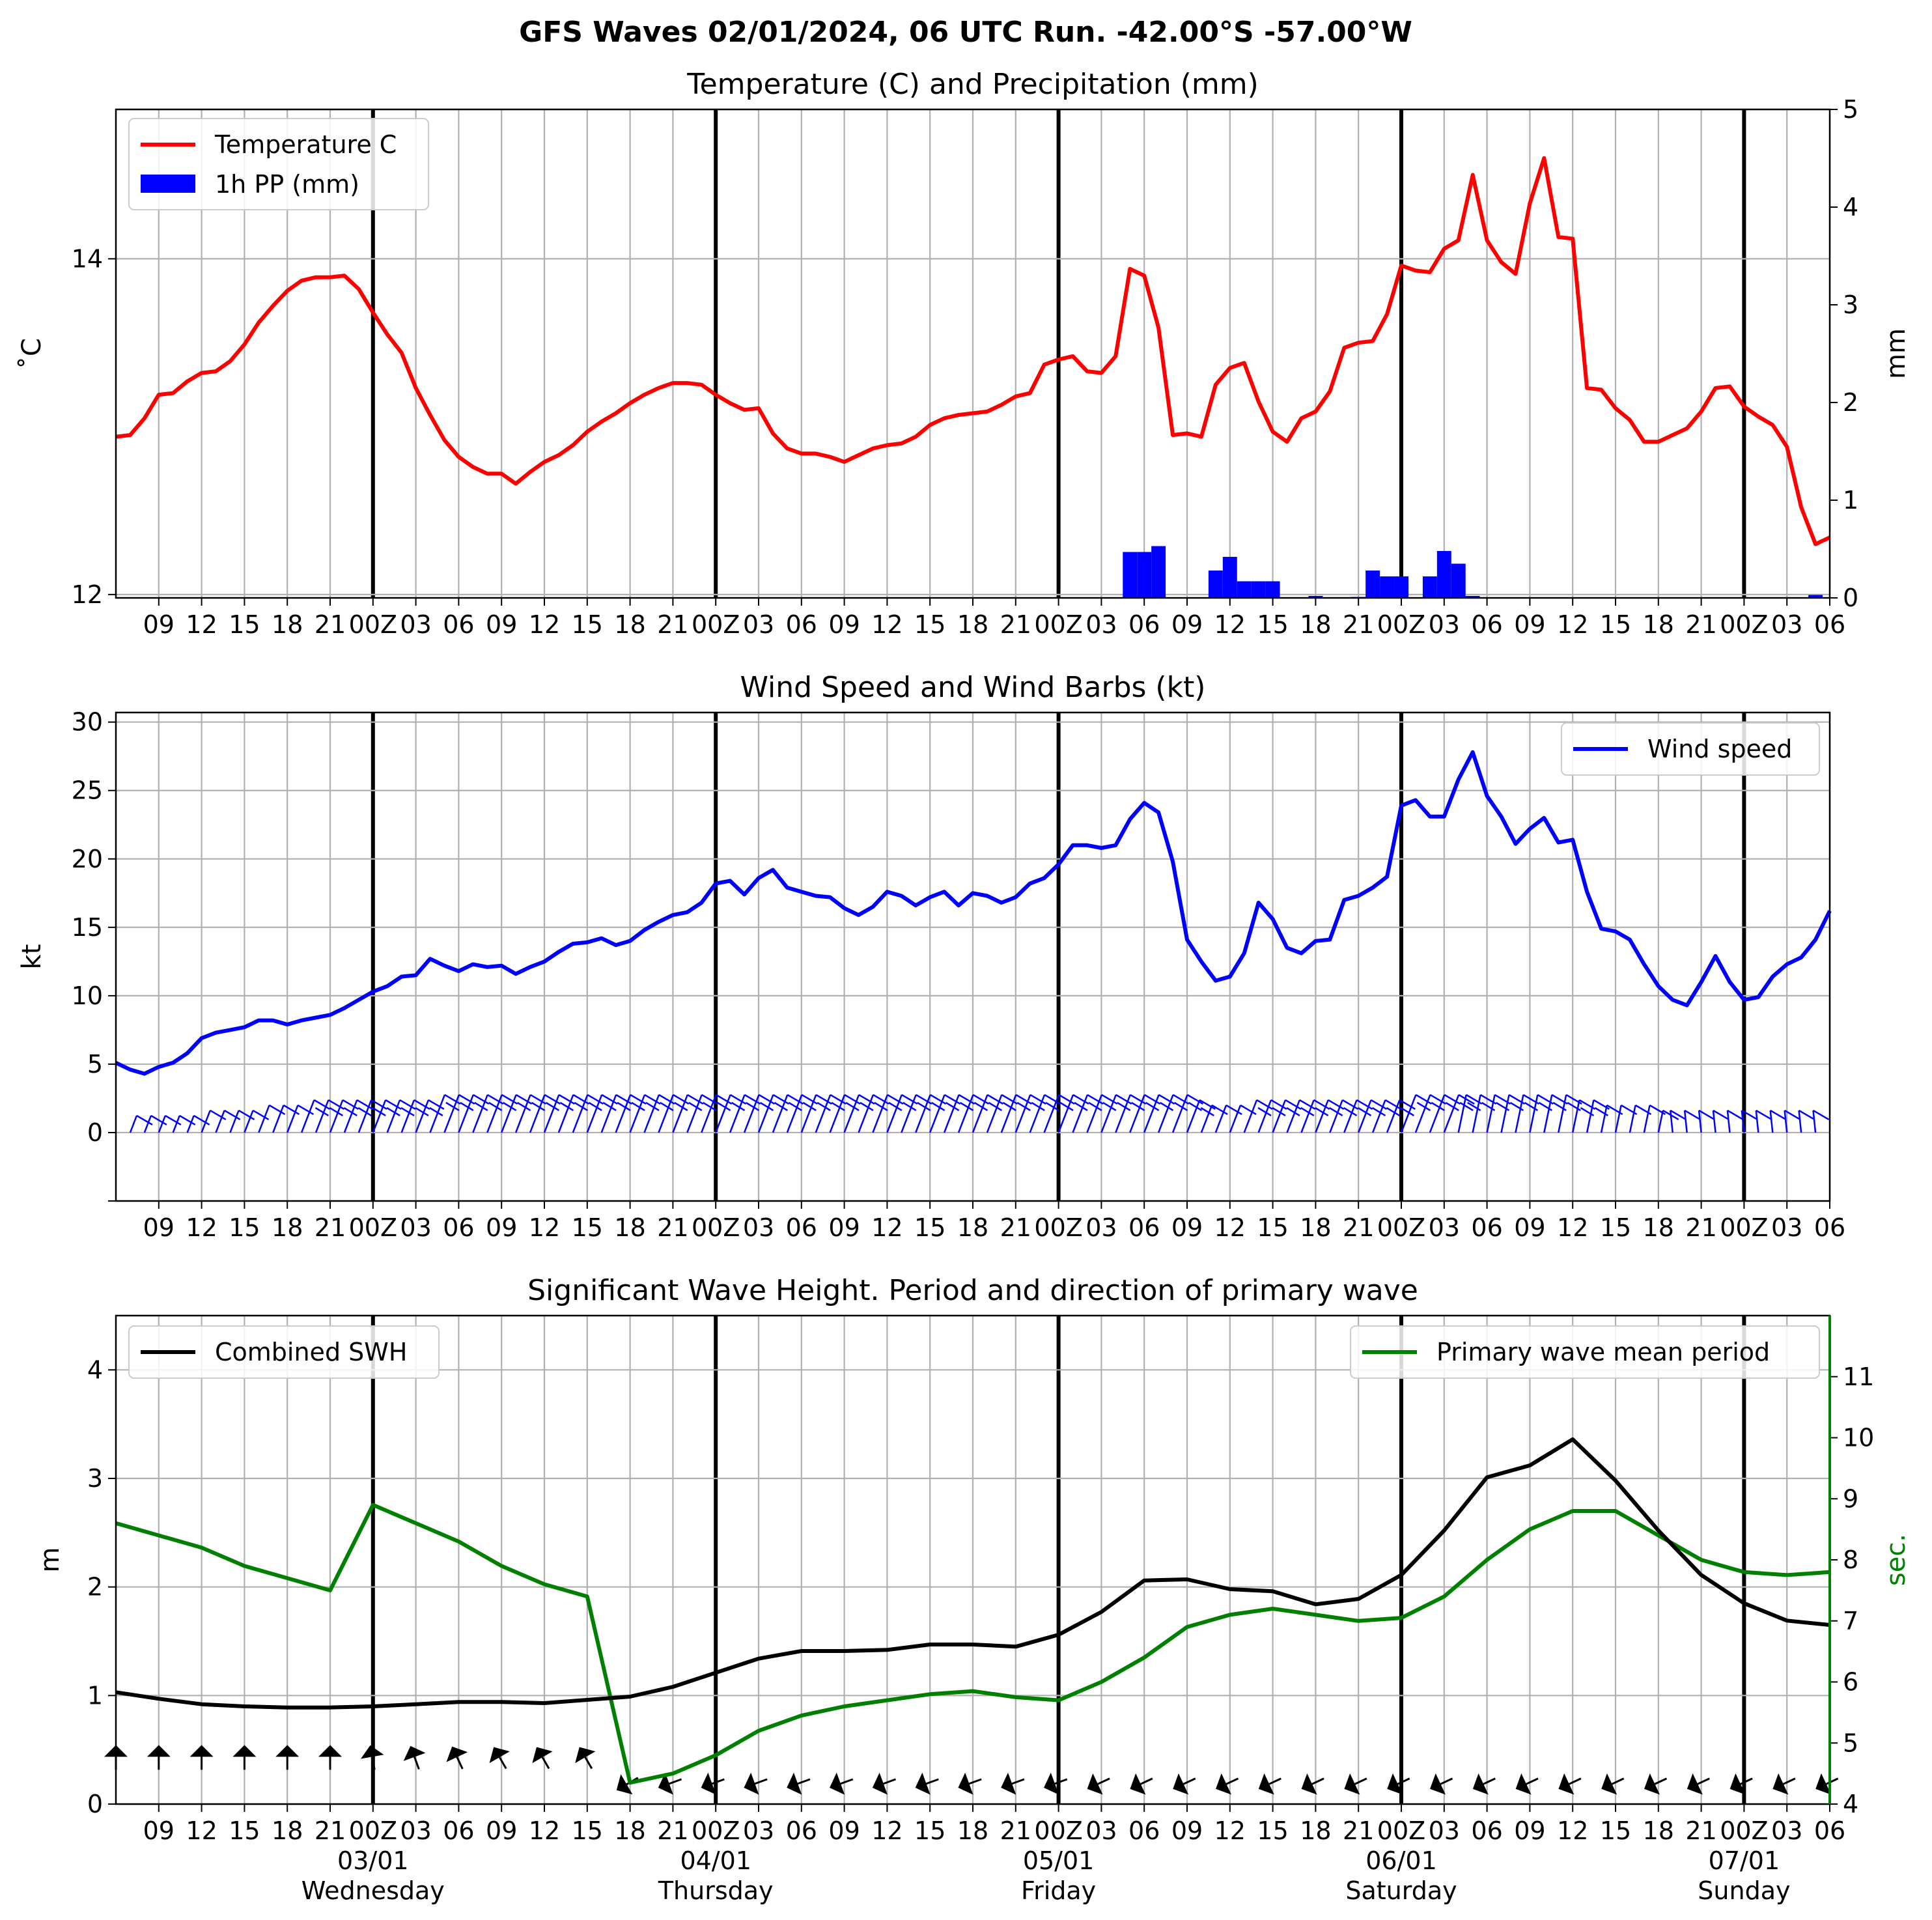 The image size is (1932, 1920). What do you see at coordinates (1572, 1830) in the screenshot?
I see `x-tick-label: 12` at bounding box center [1572, 1830].